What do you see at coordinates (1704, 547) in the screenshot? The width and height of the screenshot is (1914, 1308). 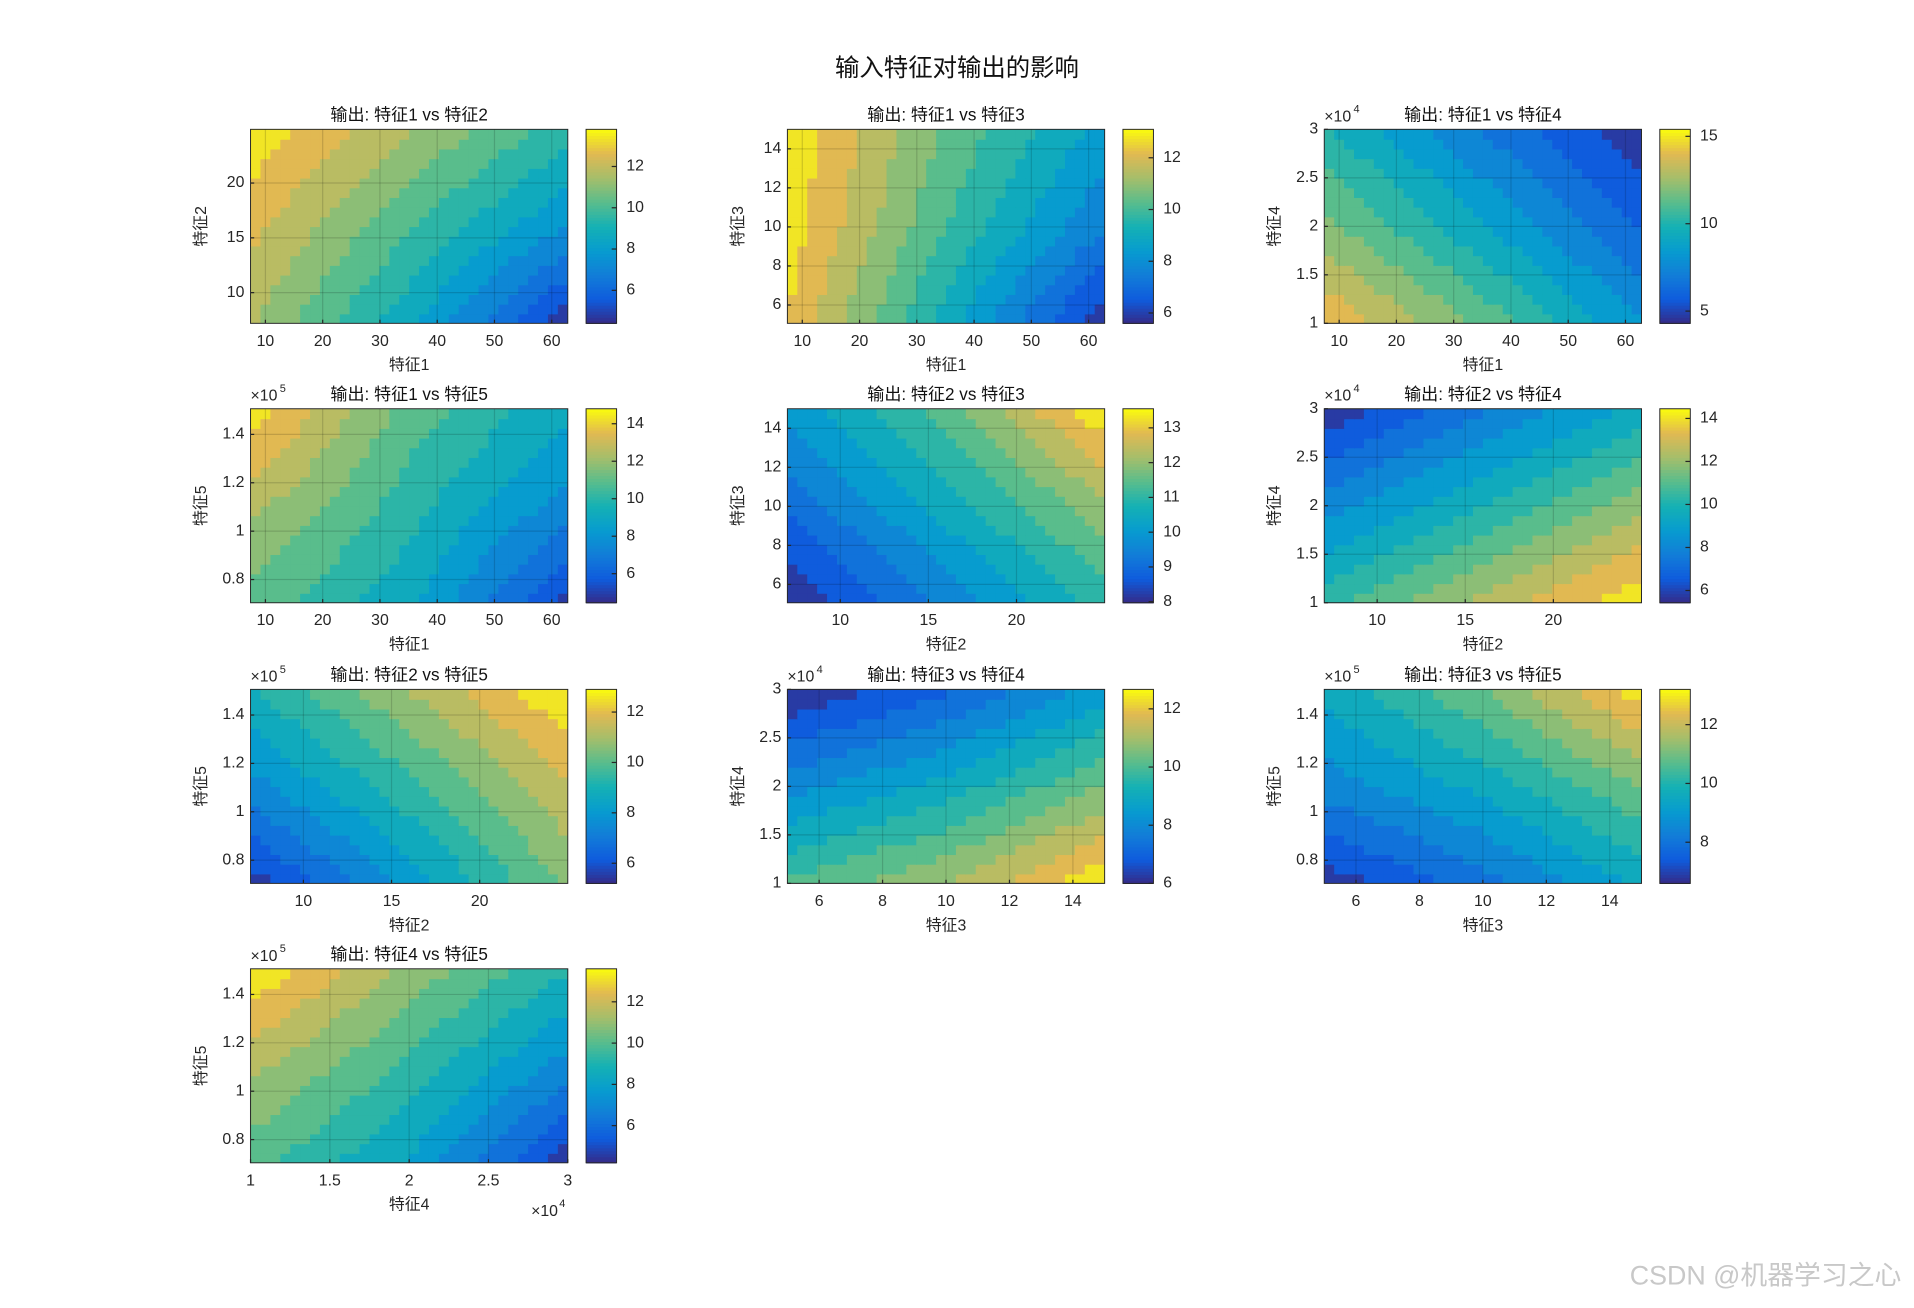 I see `colorbar-tick-label: 8` at bounding box center [1704, 547].